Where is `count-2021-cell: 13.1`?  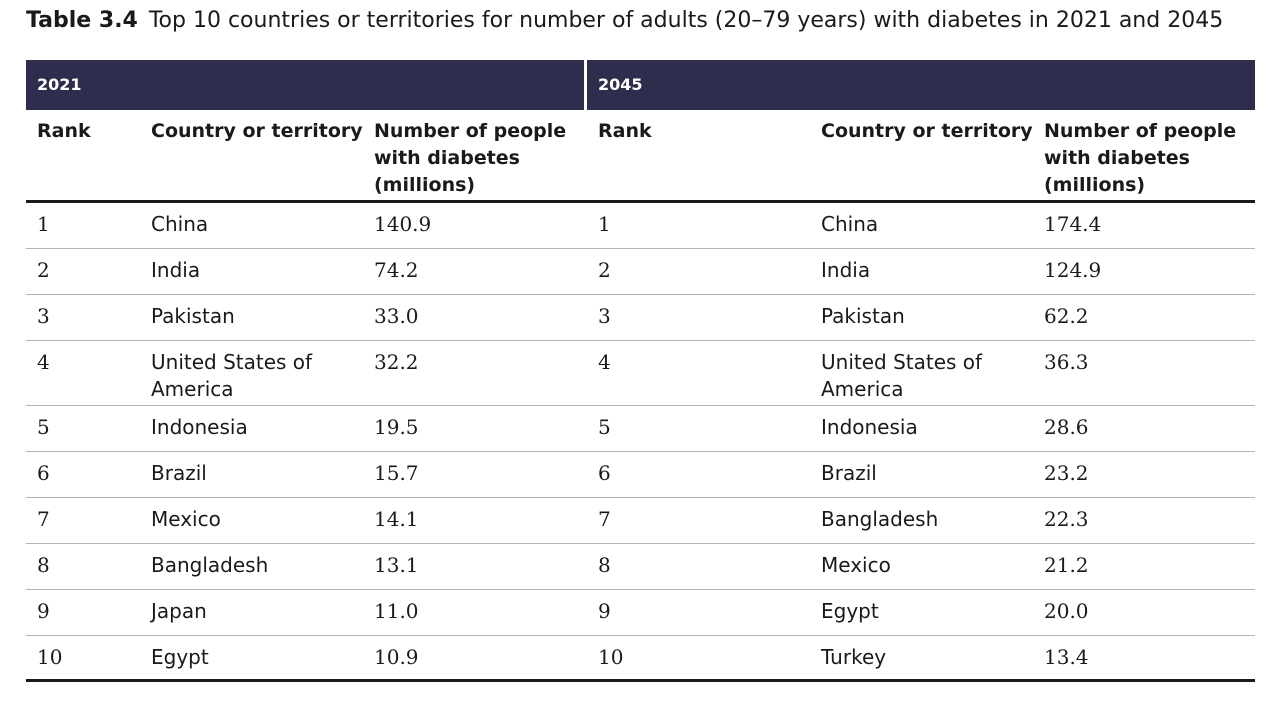
count-2021-cell: 13.1 is located at coordinates (396, 565).